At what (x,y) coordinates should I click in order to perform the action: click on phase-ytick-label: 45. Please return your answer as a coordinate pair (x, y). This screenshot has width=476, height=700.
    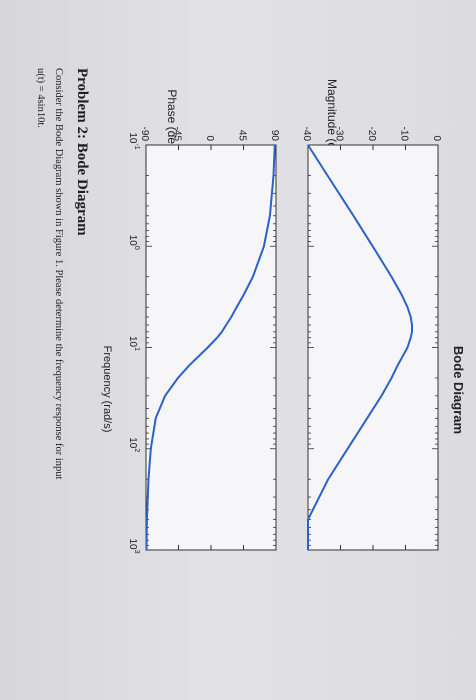
    Looking at the image, I should click on (242, 136).